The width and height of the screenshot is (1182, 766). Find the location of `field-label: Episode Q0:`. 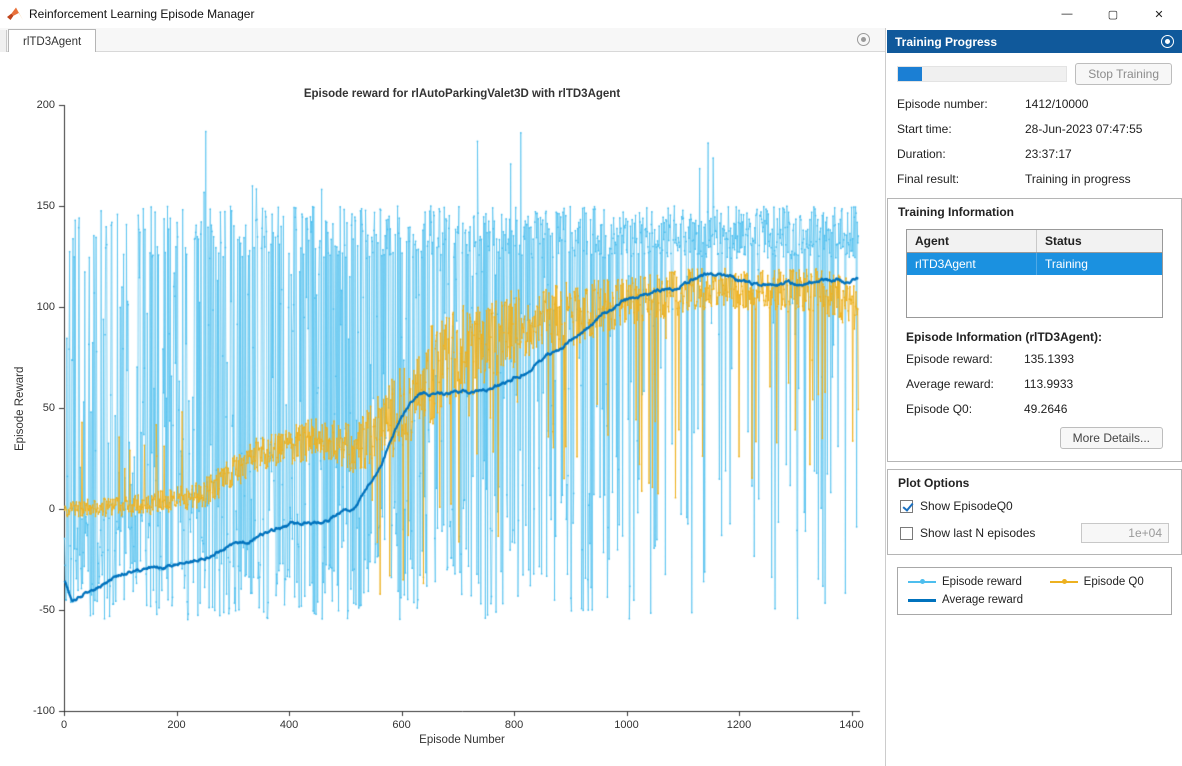

field-label: Episode Q0: is located at coordinates (939, 408).